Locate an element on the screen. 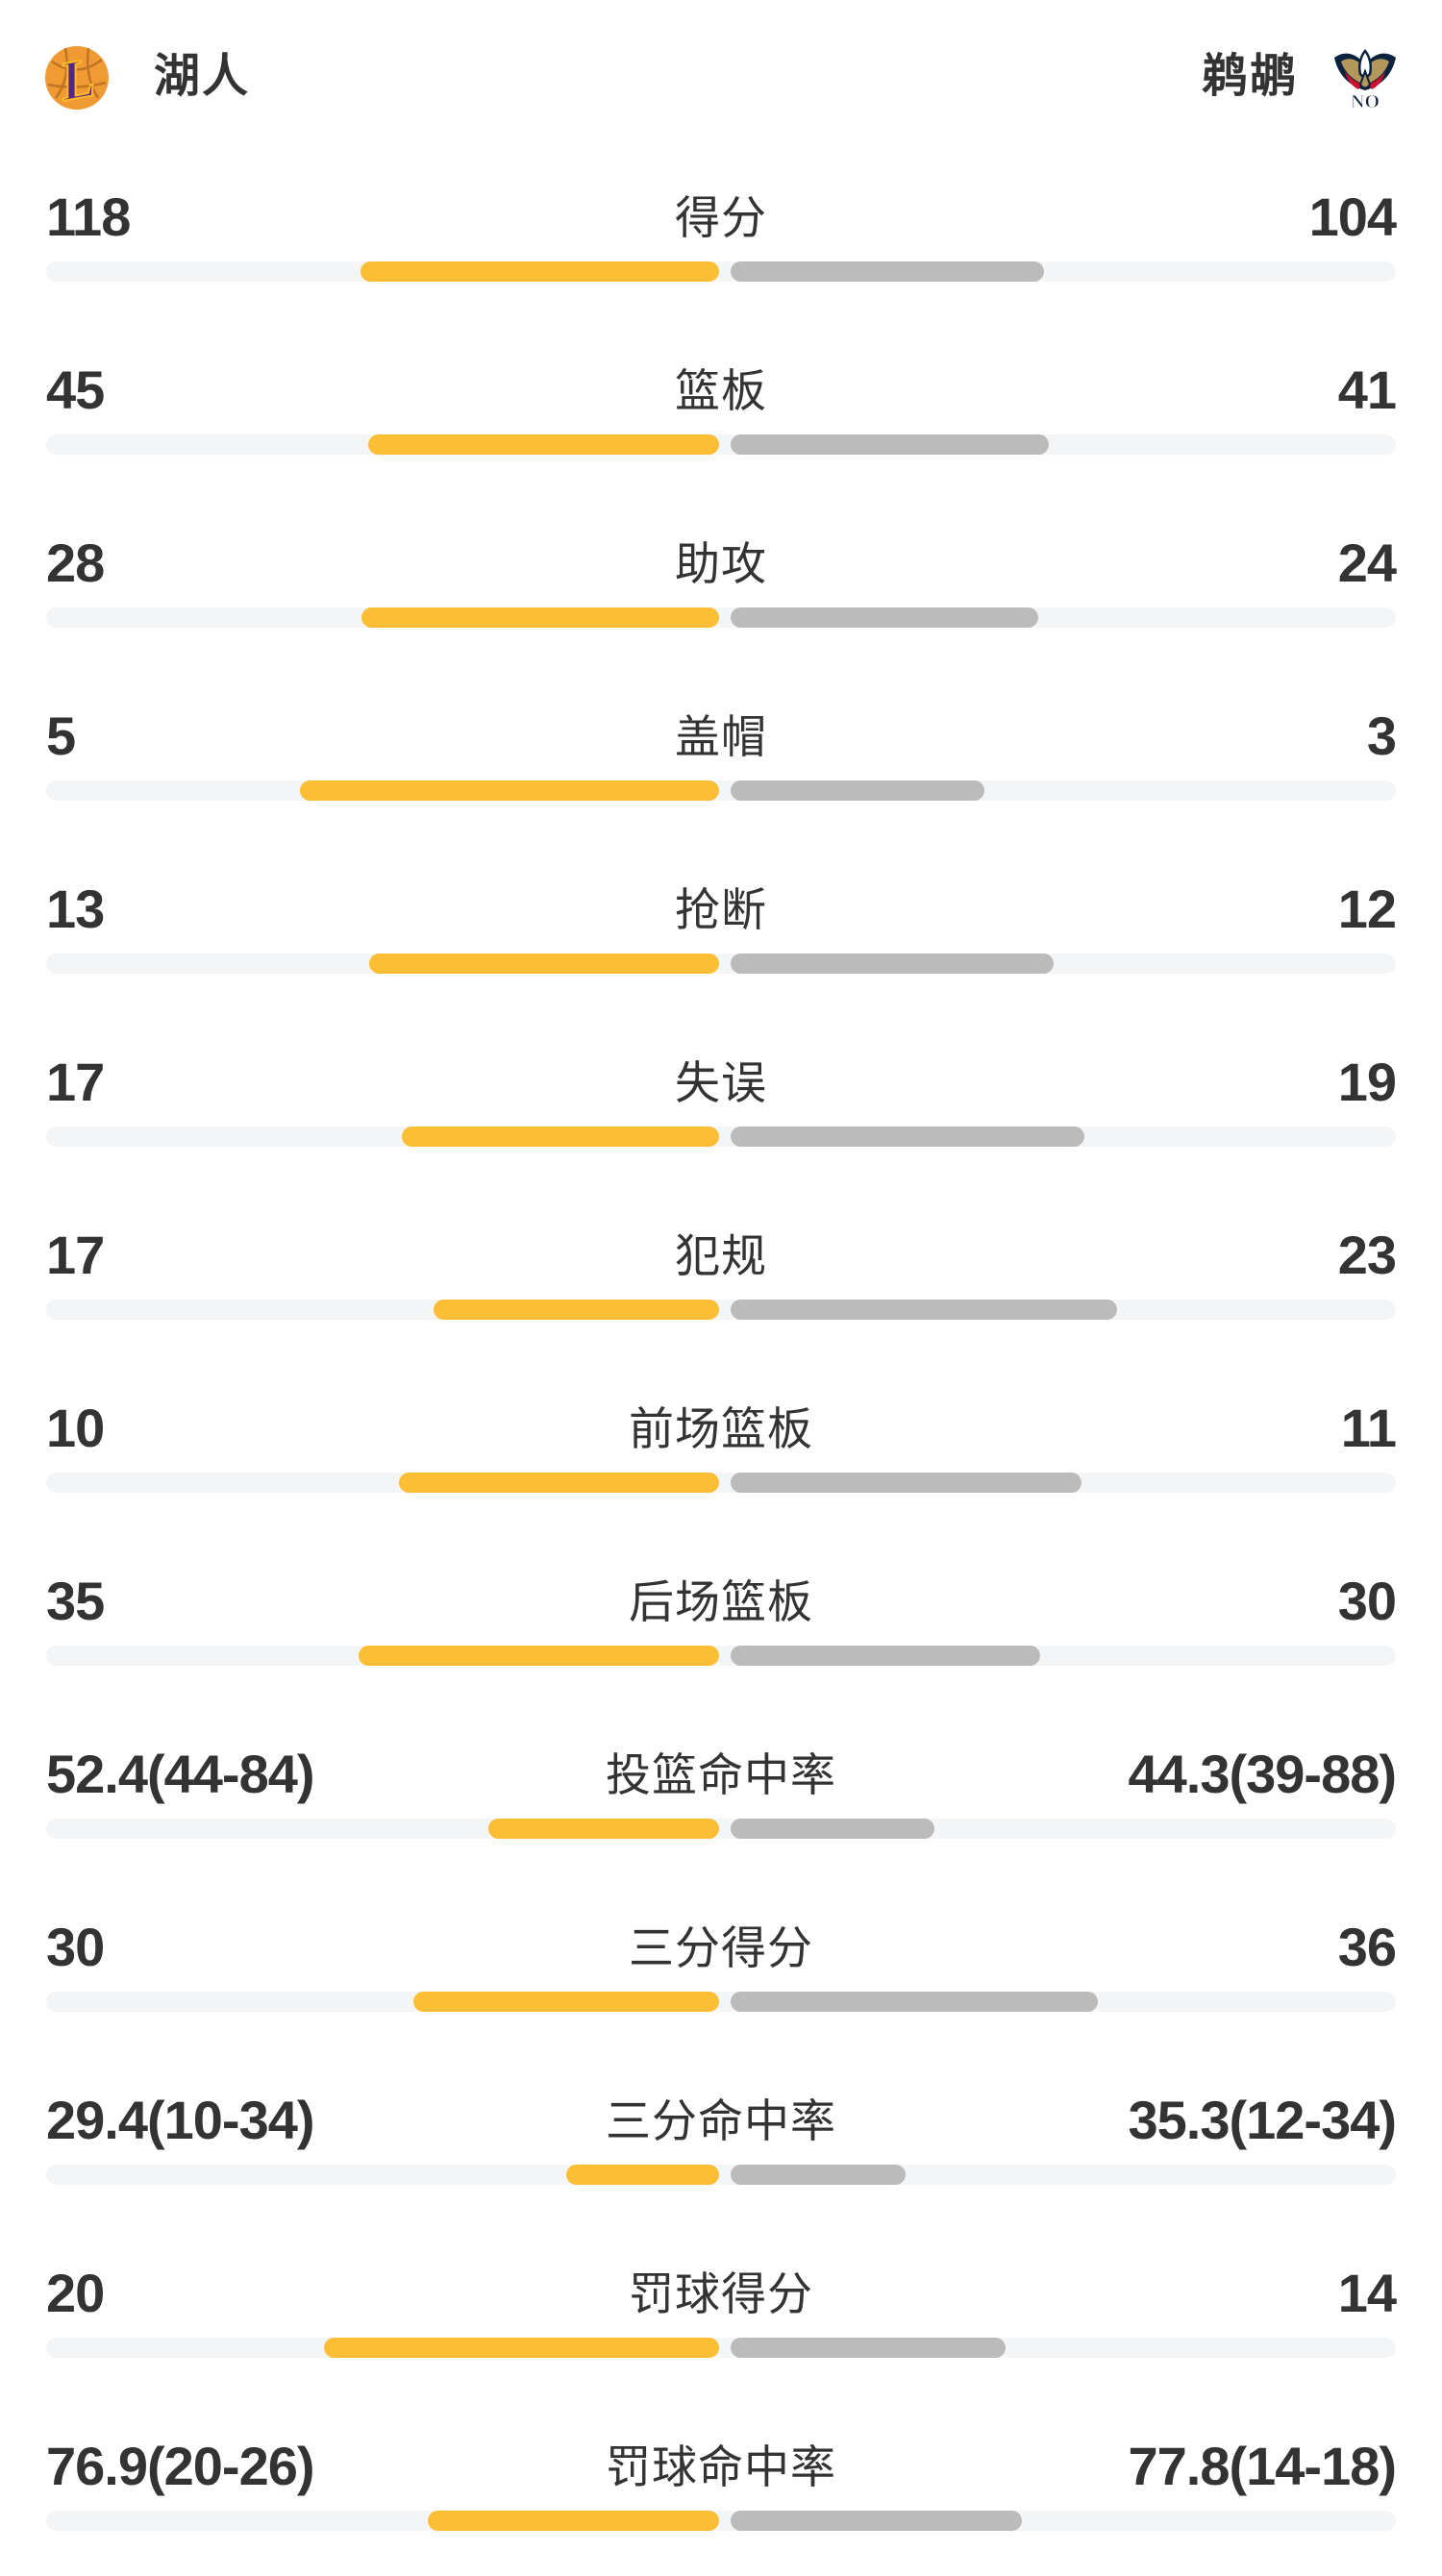 This screenshot has width=1442, height=2576. home-team-name: 湖人 is located at coordinates (202, 76).